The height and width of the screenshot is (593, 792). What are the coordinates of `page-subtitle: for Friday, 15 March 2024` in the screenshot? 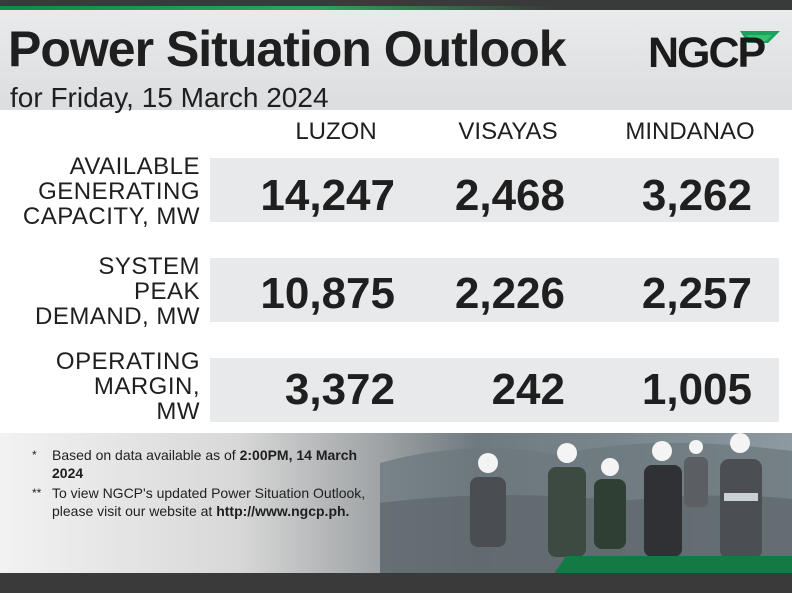 It's located at (169, 97).